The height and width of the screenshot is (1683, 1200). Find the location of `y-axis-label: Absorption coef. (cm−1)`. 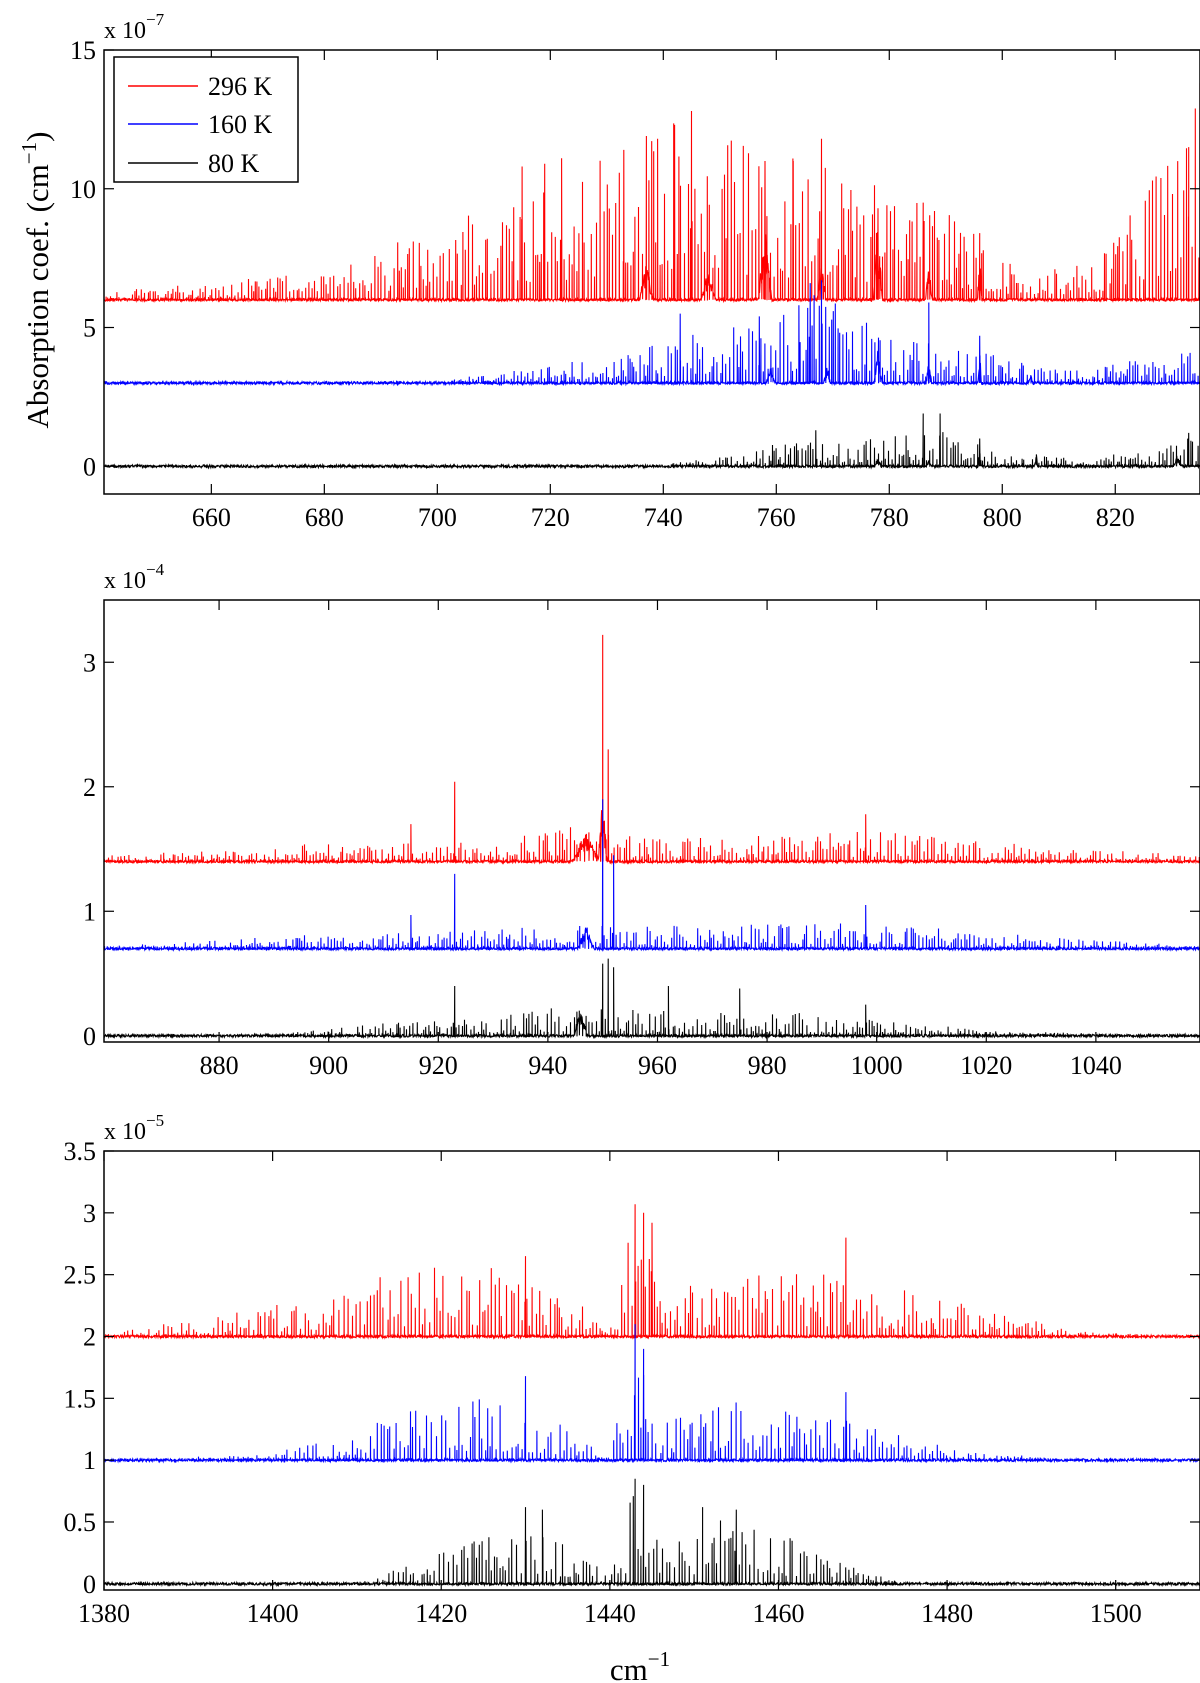

y-axis-label: Absorption coef. (cm−1) is located at coordinates (36, 280).